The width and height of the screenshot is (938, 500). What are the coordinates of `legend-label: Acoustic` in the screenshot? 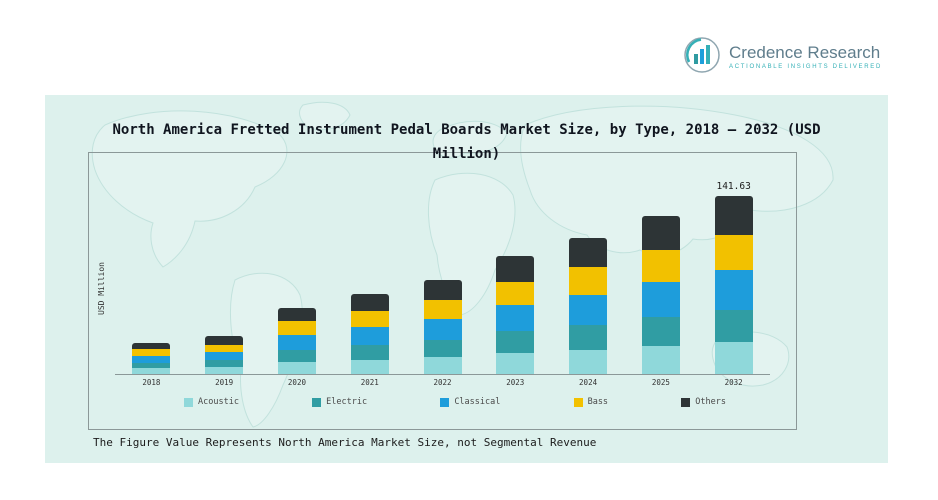 It's located at (218, 402).